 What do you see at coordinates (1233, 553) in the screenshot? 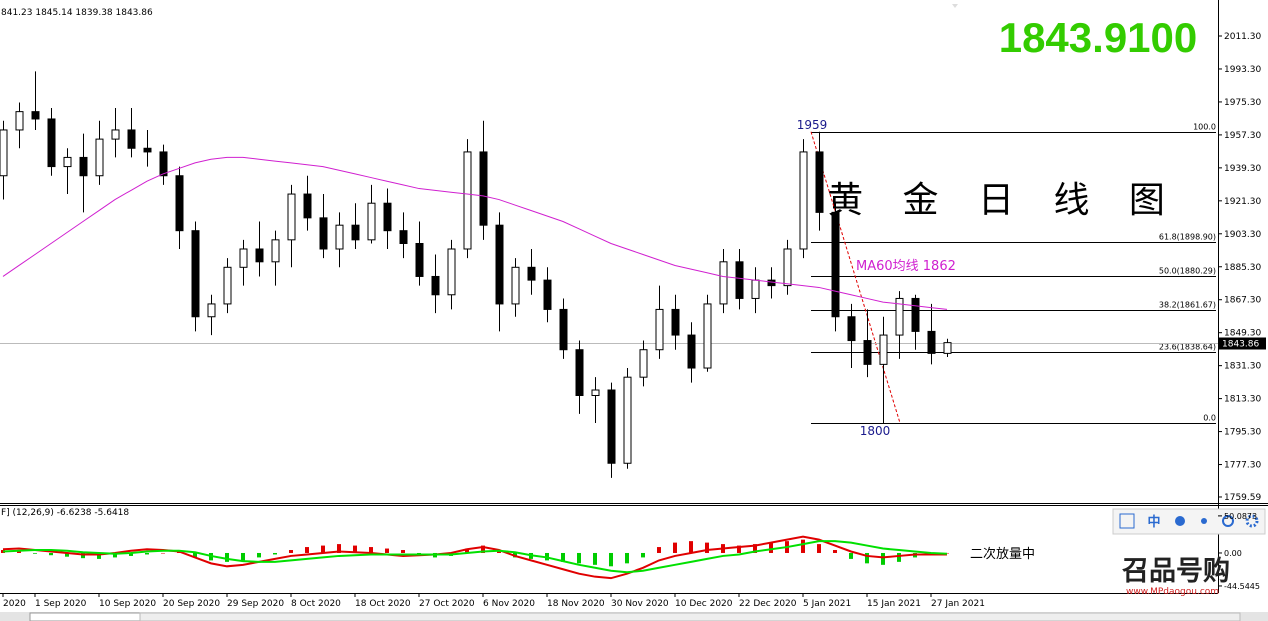
I see `y-tick-label: 0.00` at bounding box center [1233, 553].